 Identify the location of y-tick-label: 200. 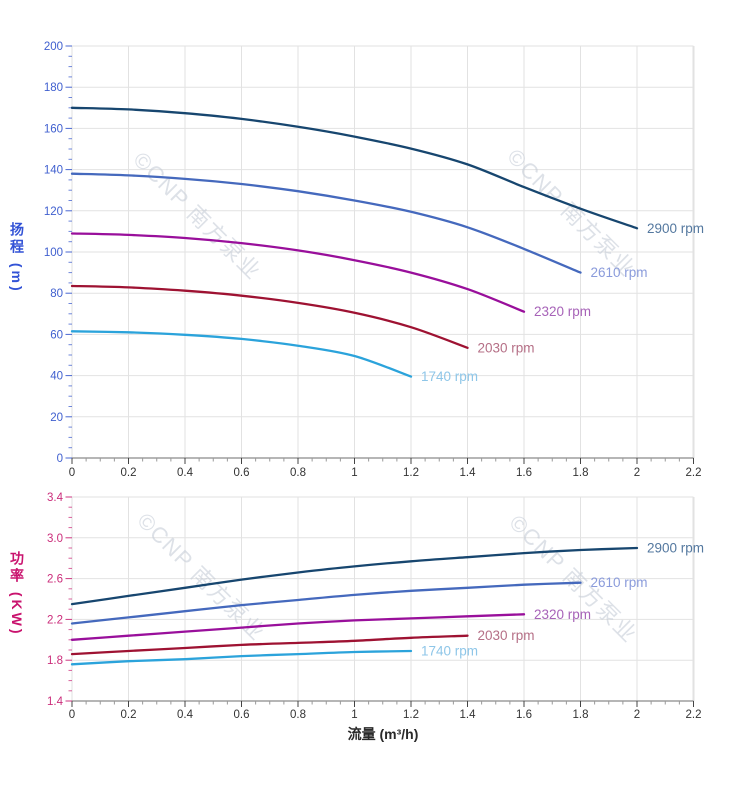
(53, 47).